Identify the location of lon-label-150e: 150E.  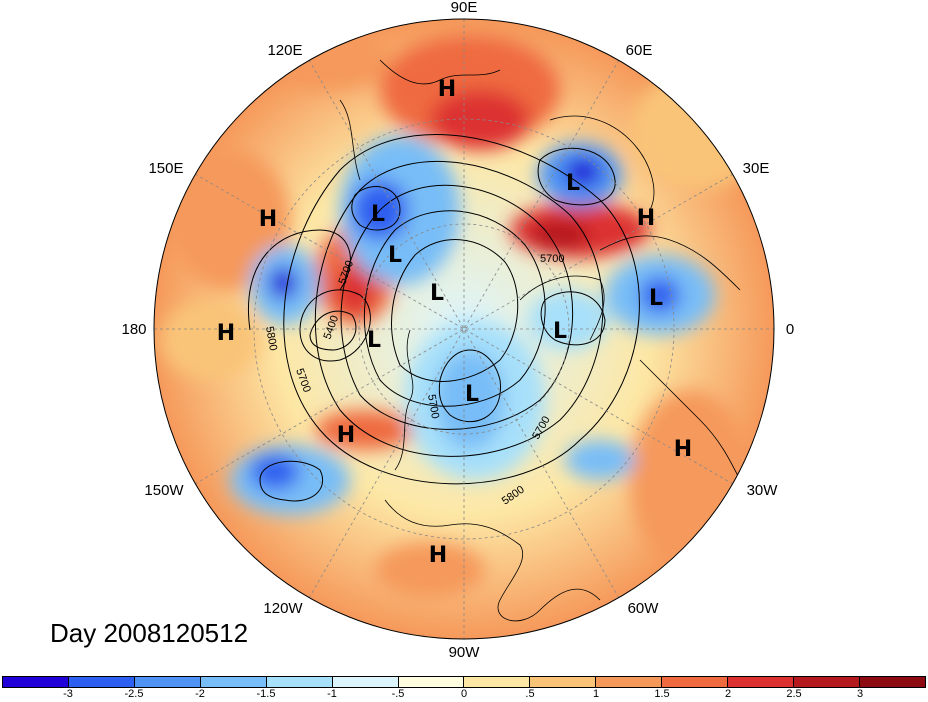
(165, 168).